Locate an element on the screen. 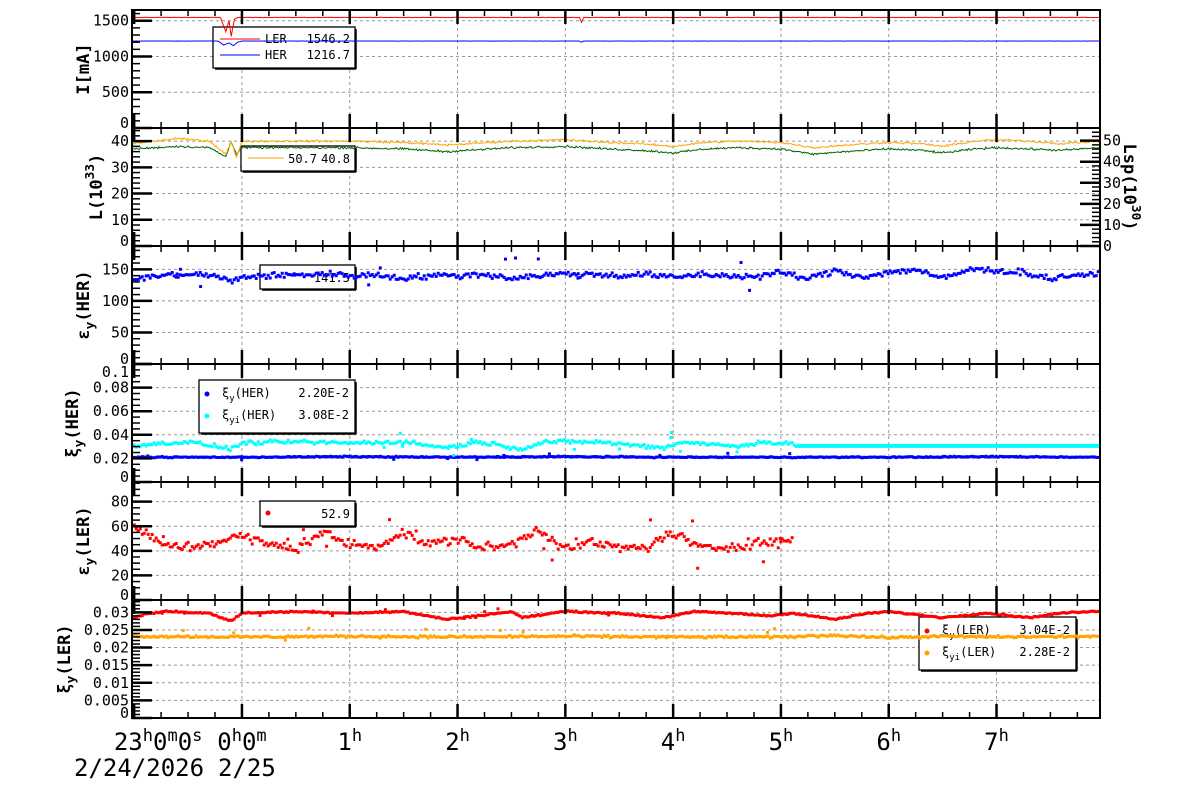 Image resolution: width=1200 pixels, height=798 pixels. y-tick-label: 150 is located at coordinates (115, 269).